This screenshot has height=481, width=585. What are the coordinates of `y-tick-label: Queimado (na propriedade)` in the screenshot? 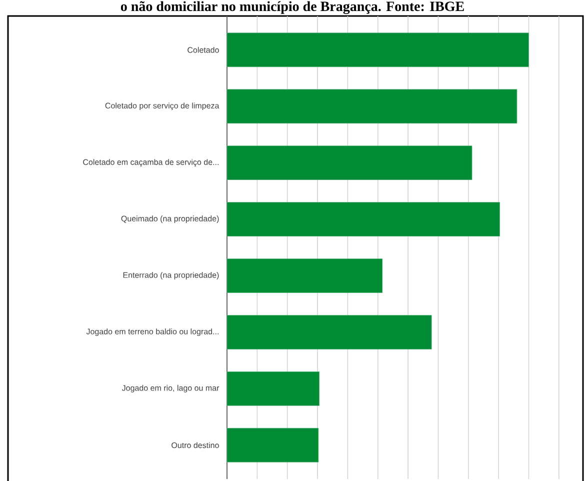 It's located at (170, 219).